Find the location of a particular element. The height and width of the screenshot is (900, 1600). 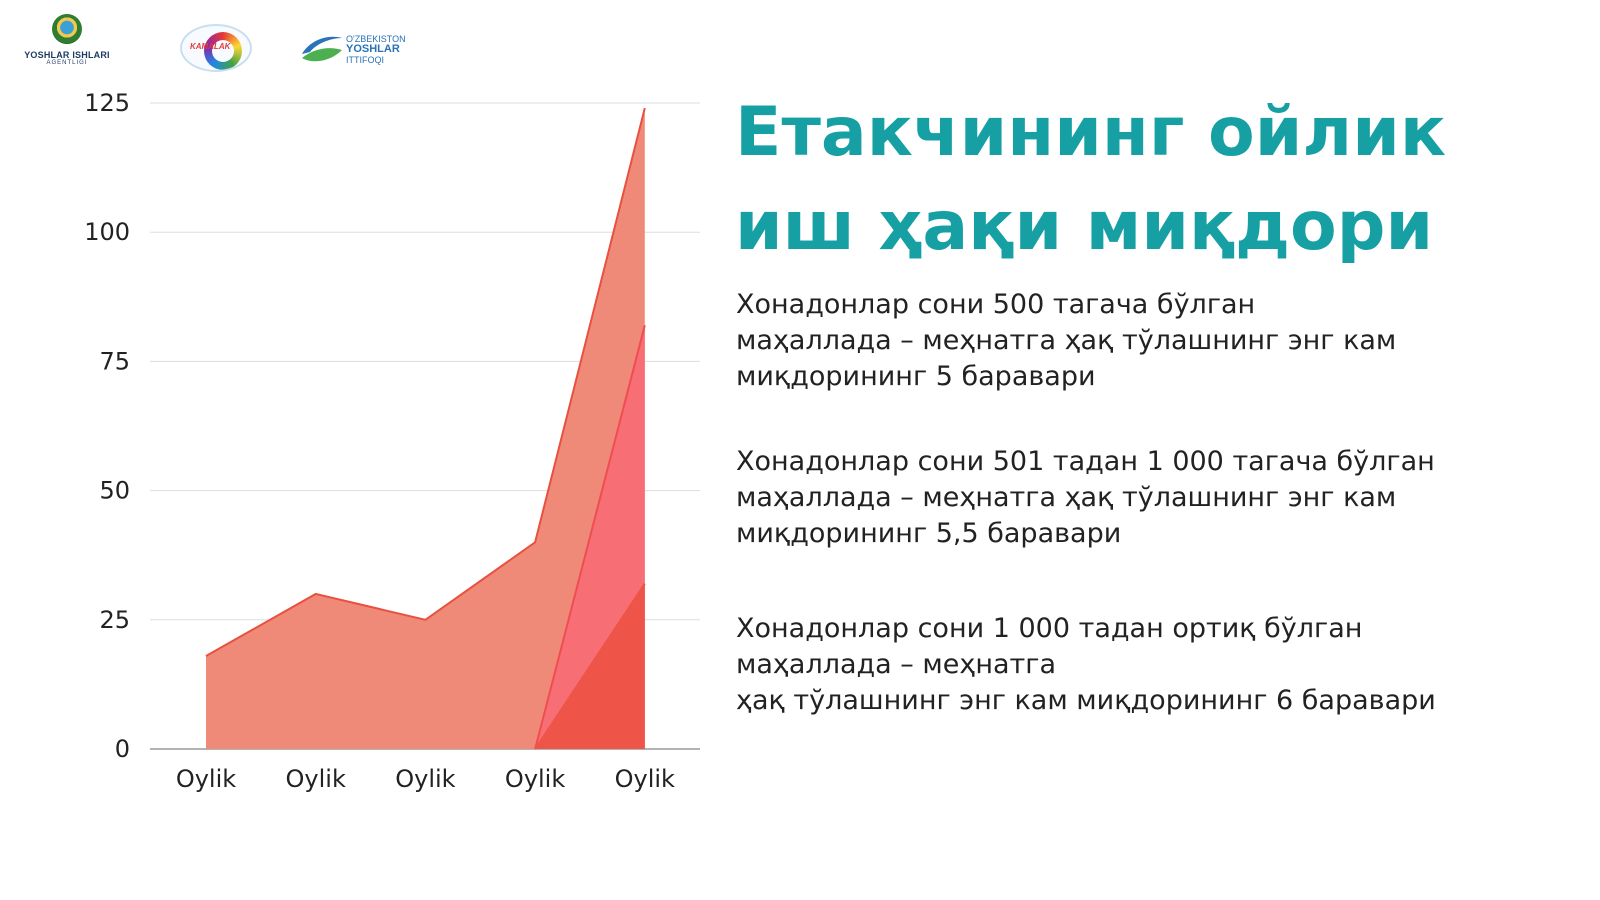

agency-name-line2: AGENTLIGI is located at coordinates (67, 63).